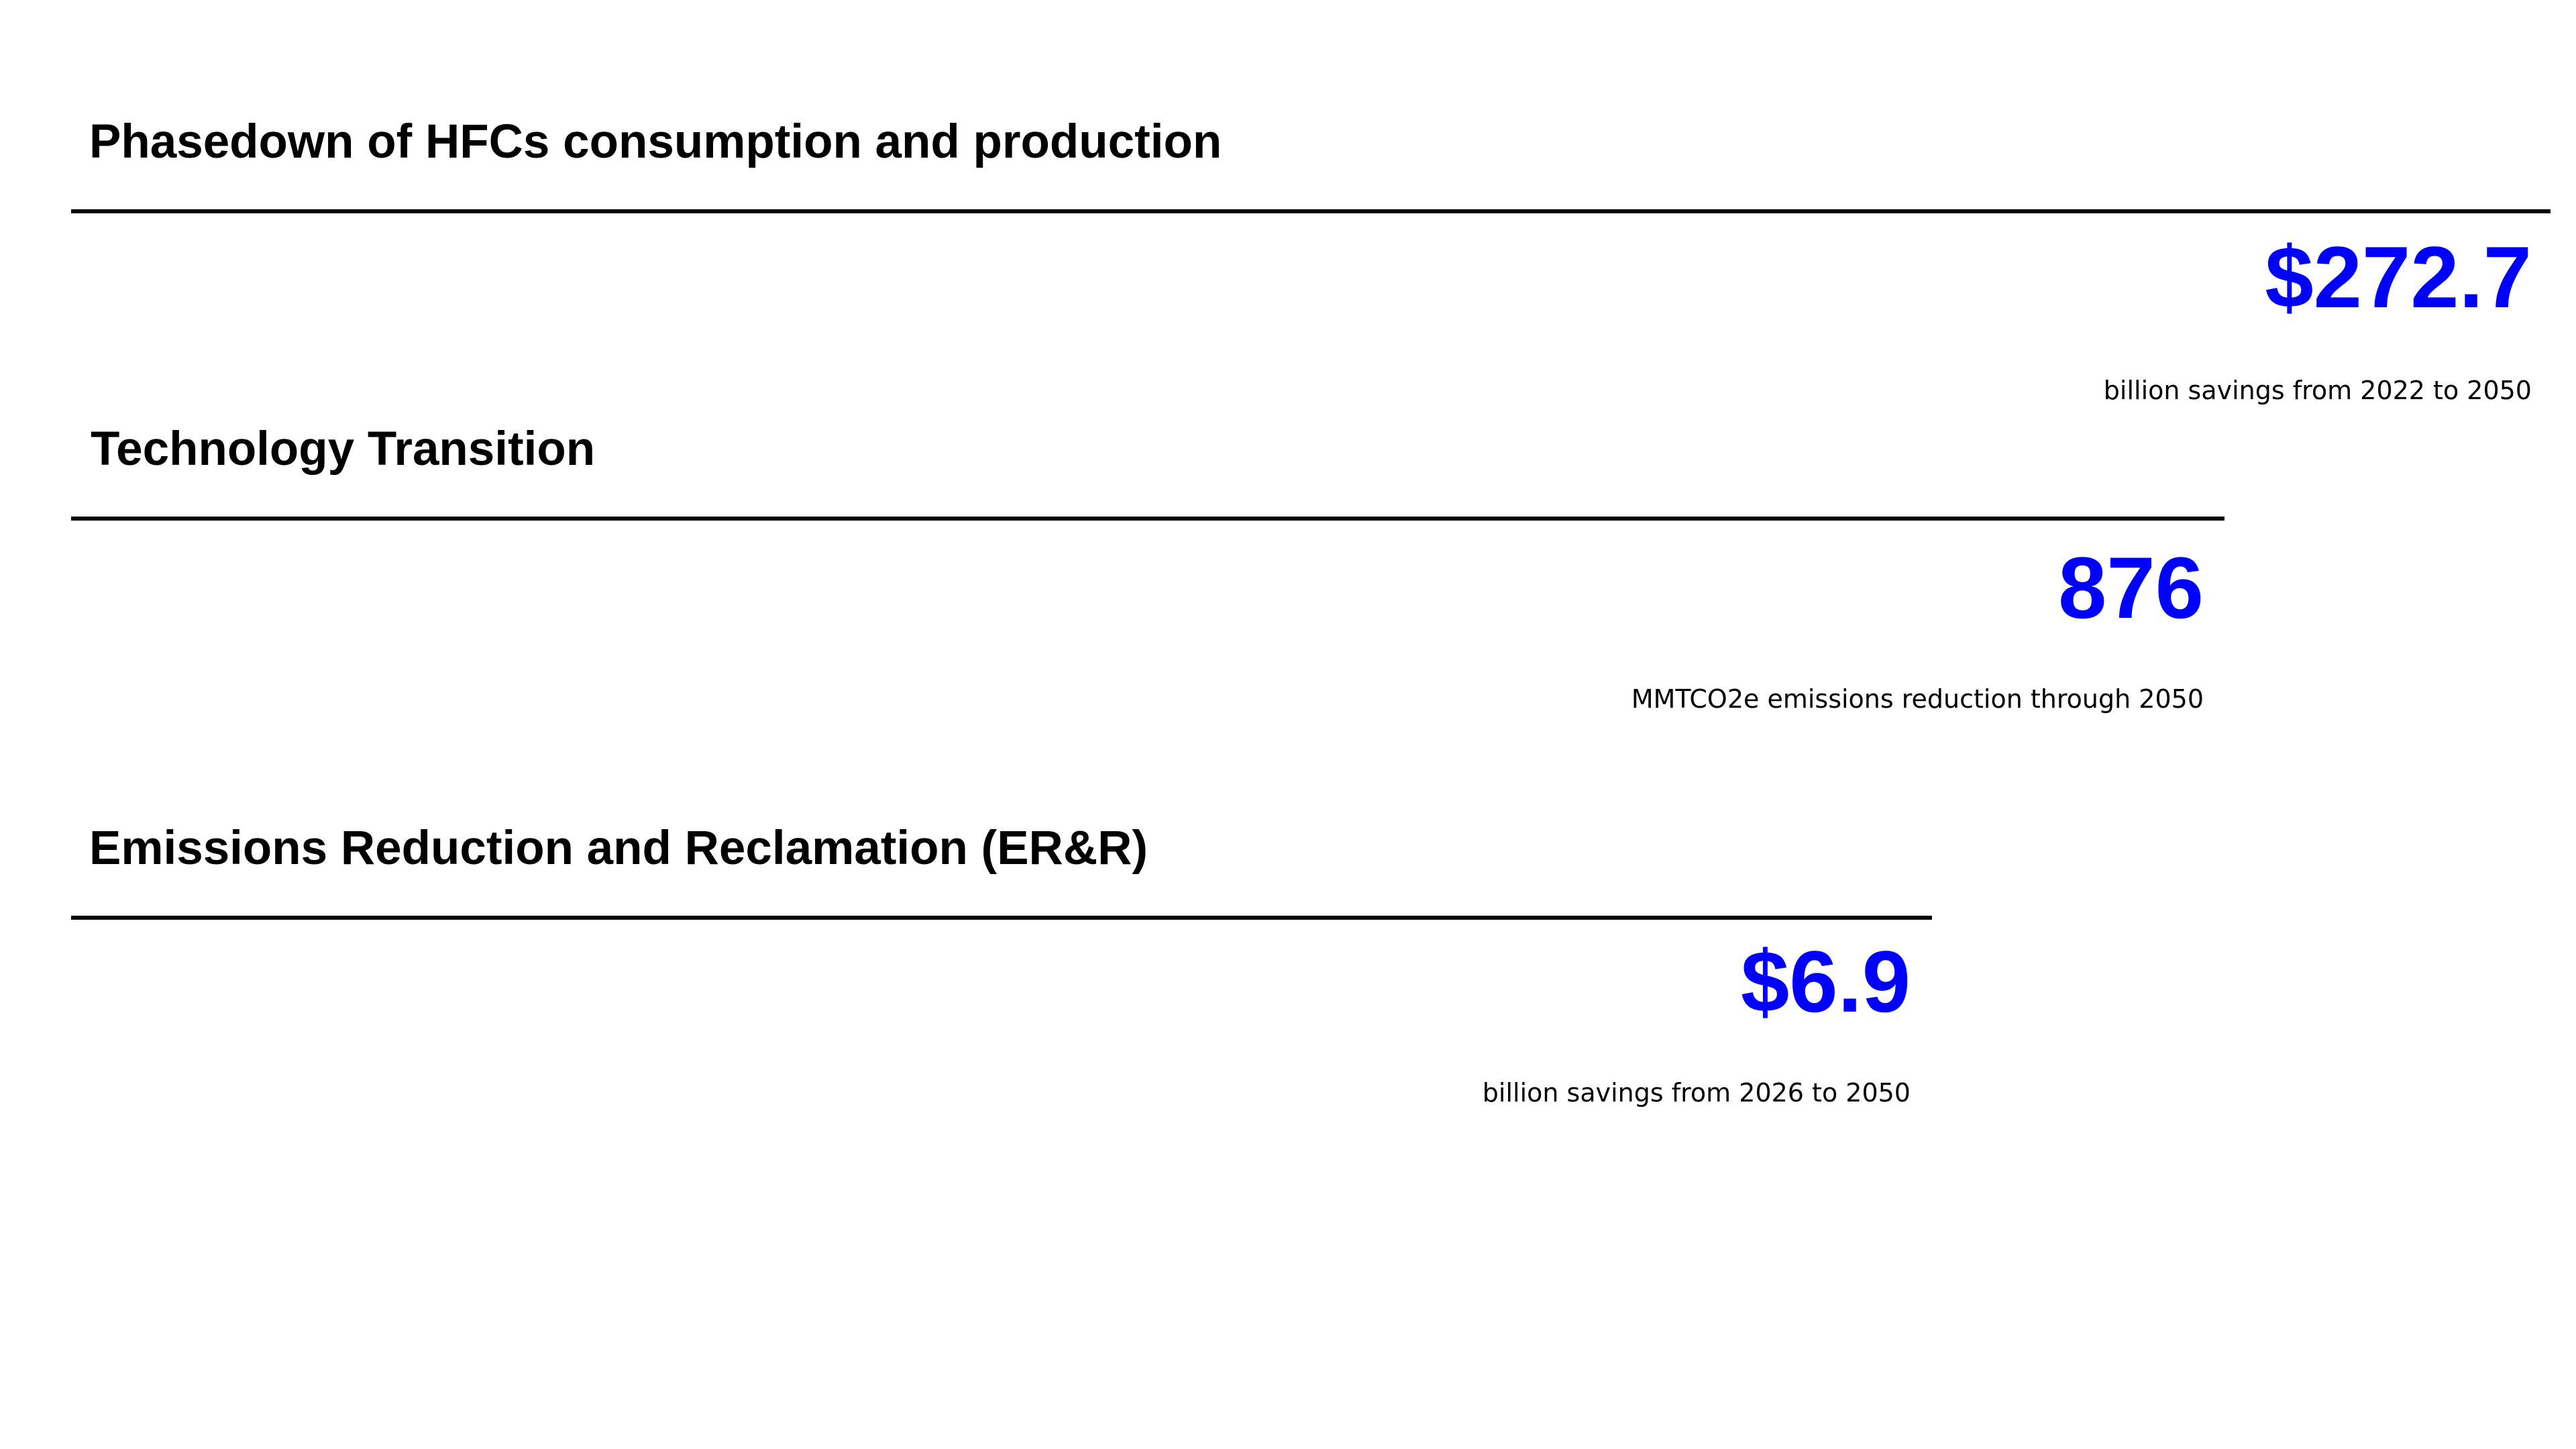 This screenshot has height=1449, width=2576. Describe the element at coordinates (1917, 699) in the screenshot. I see `metric-caption: MMTCO2e emissions reduction through 2050` at that location.